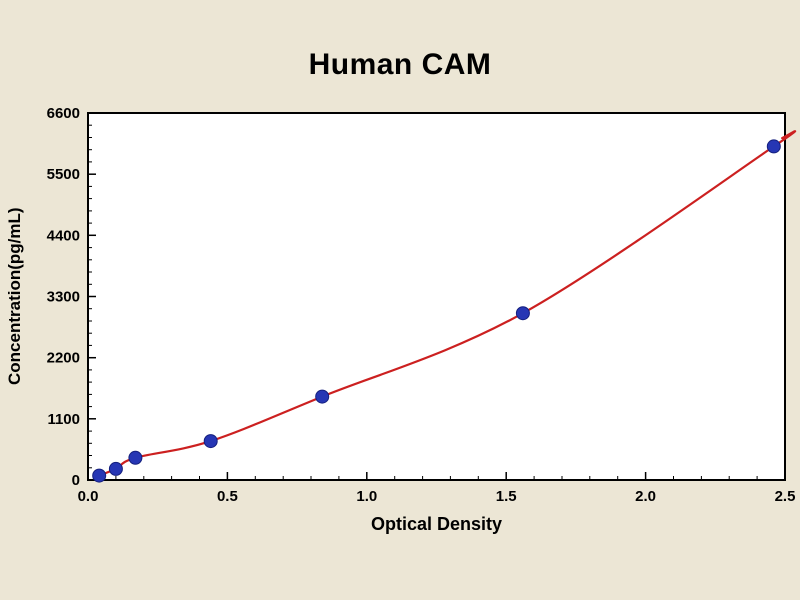 This screenshot has height=600, width=800. Describe the element at coordinates (63, 113) in the screenshot. I see `y-tick-label: 6600` at that location.